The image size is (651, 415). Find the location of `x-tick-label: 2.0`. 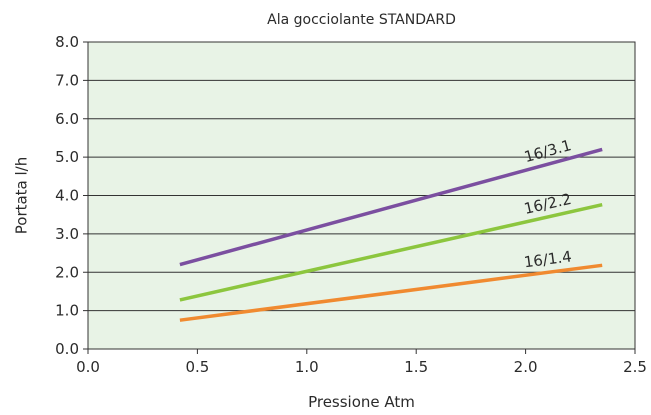

x-tick-label: 2.0 is located at coordinates (526, 367).